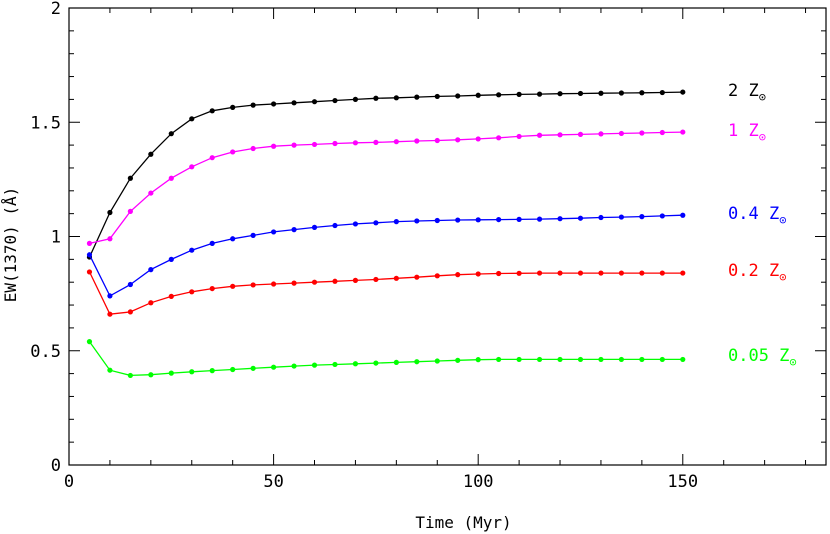  What do you see at coordinates (45, 352) in the screenshot?
I see `y-tick-label: 0.5` at bounding box center [45, 352].